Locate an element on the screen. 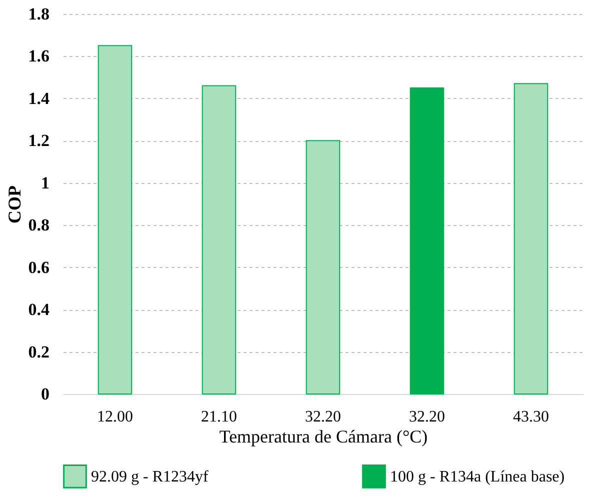 This screenshot has width=616, height=496. y-tick-label: 0 is located at coordinates (45, 394).